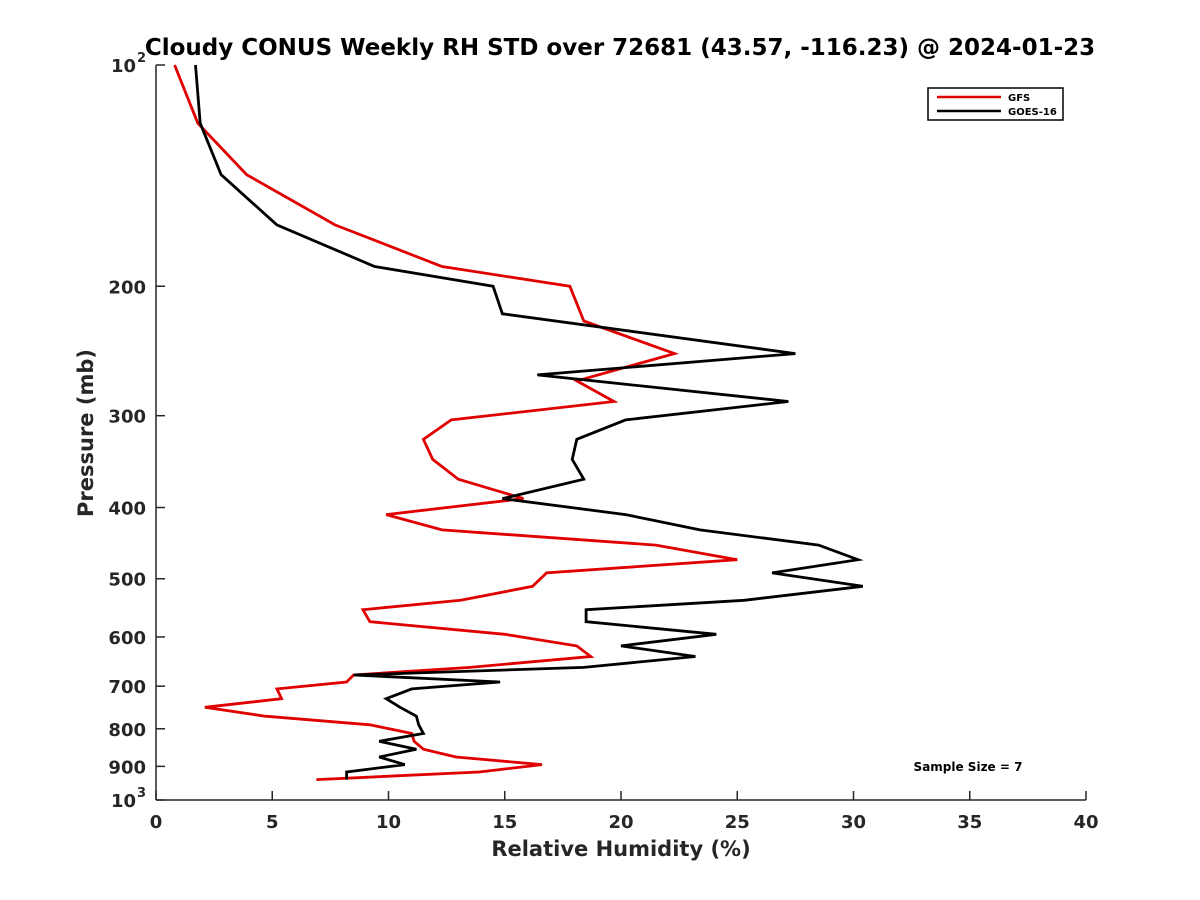  Describe the element at coordinates (969, 822) in the screenshot. I see `x-tick-label: 35` at that location.